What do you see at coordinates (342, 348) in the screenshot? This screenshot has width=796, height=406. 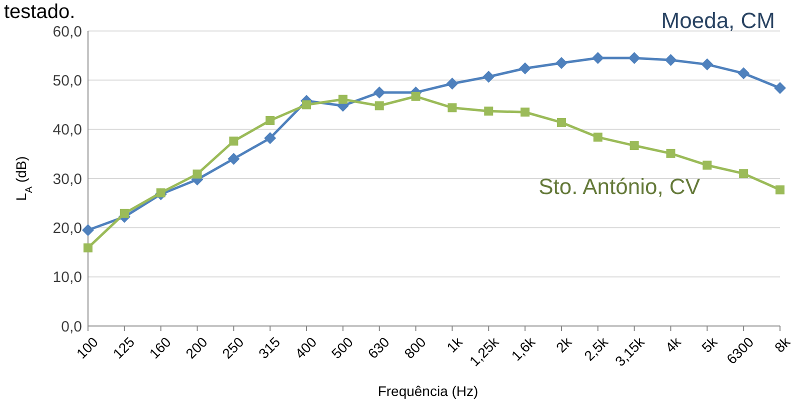 I see `x-tick-label: 500` at bounding box center [342, 348].